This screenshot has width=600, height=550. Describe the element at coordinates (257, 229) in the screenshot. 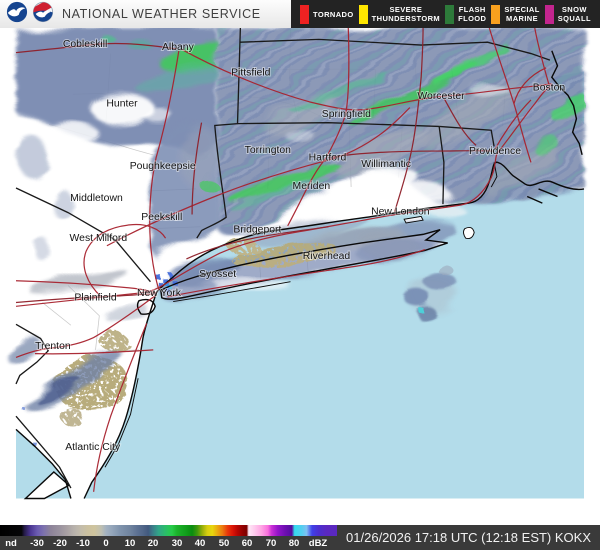

I see `city-label: Bridgeport` at that location.